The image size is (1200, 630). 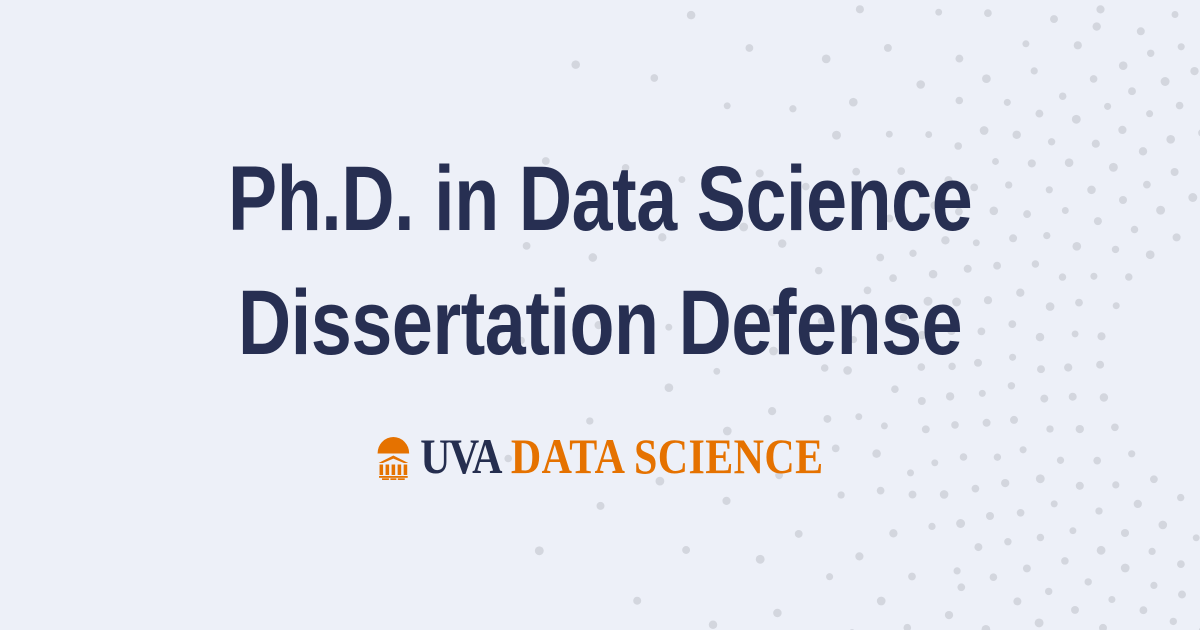 I want to click on title-line-2: Dissertation Defense, so click(x=600, y=323).